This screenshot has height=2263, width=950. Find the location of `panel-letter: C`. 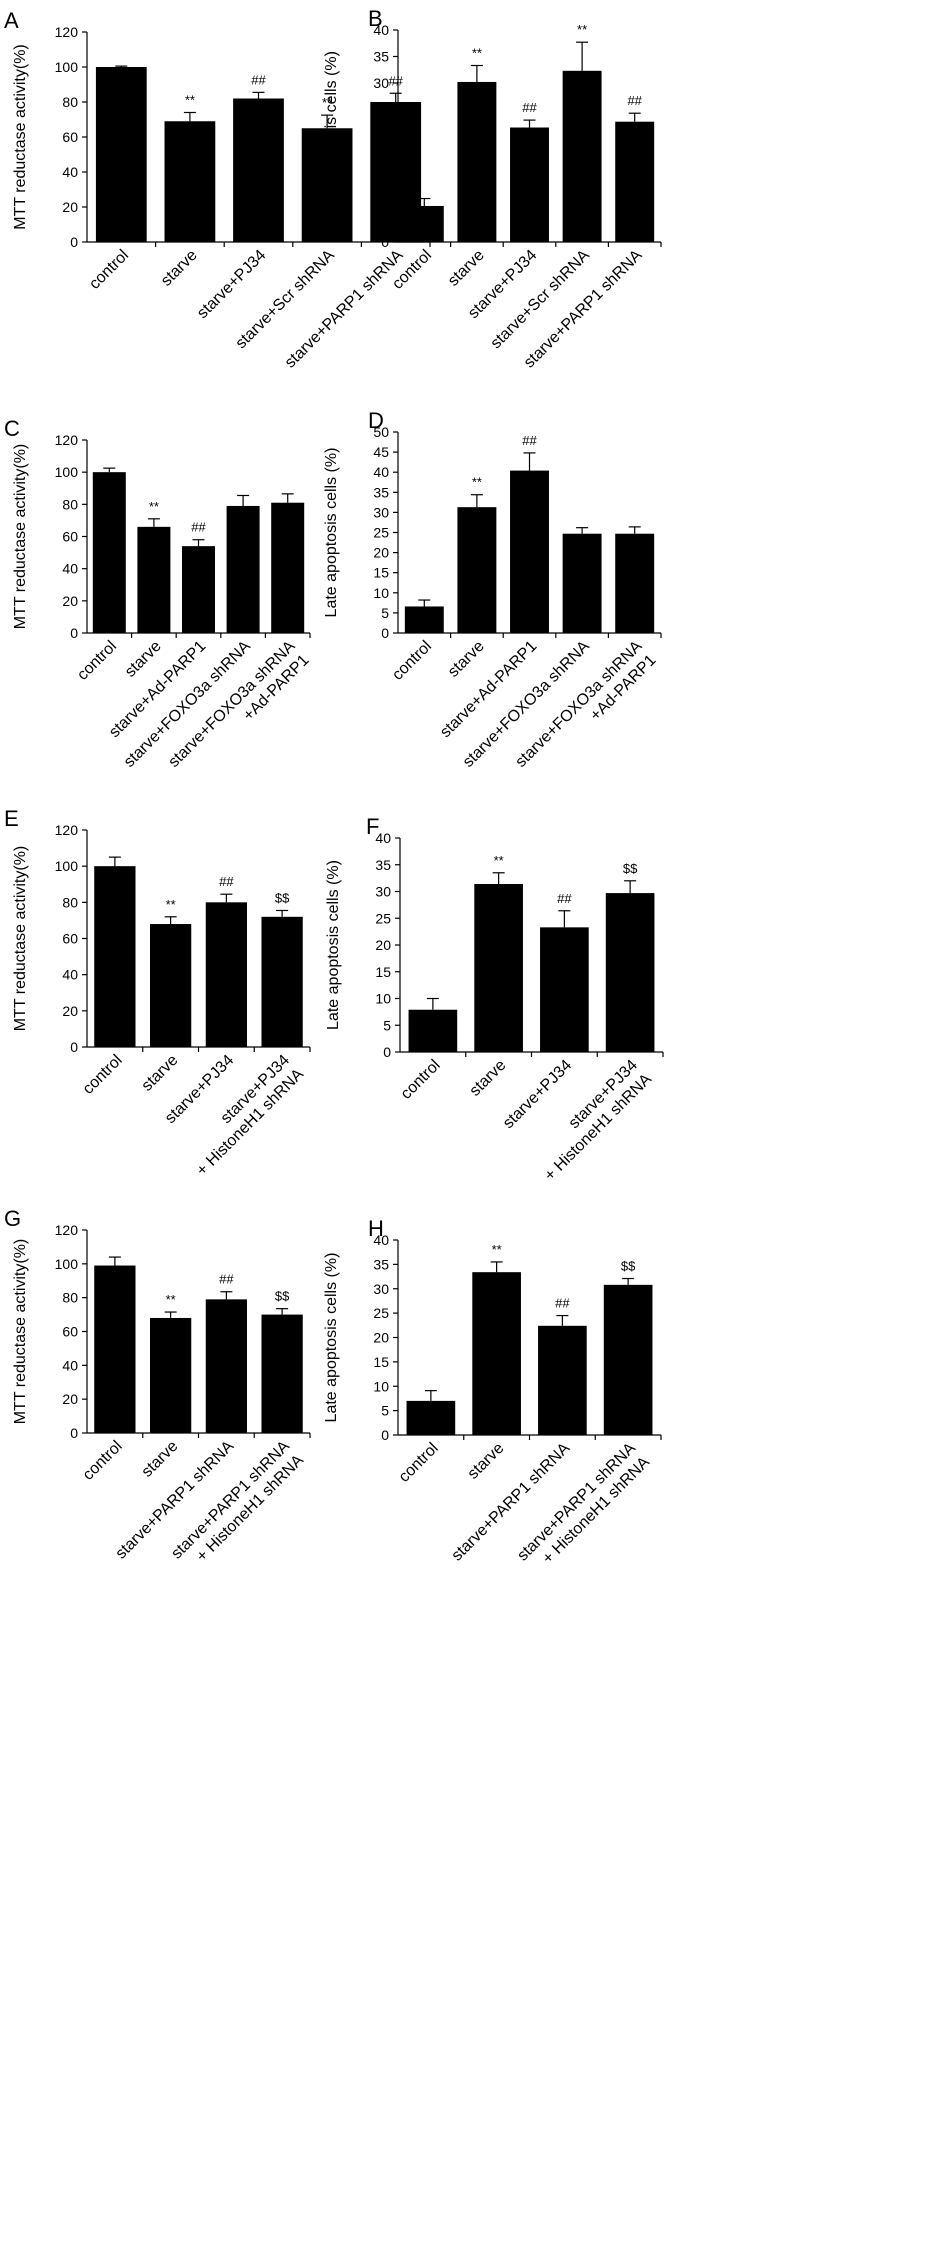

panel-letter: C is located at coordinates (12, 428).